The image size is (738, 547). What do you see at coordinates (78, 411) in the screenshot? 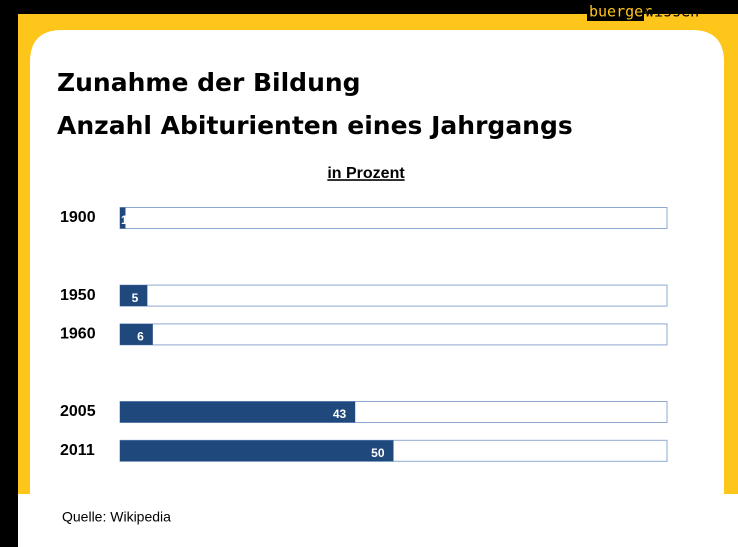
I see `category-label: 2005` at bounding box center [78, 411].